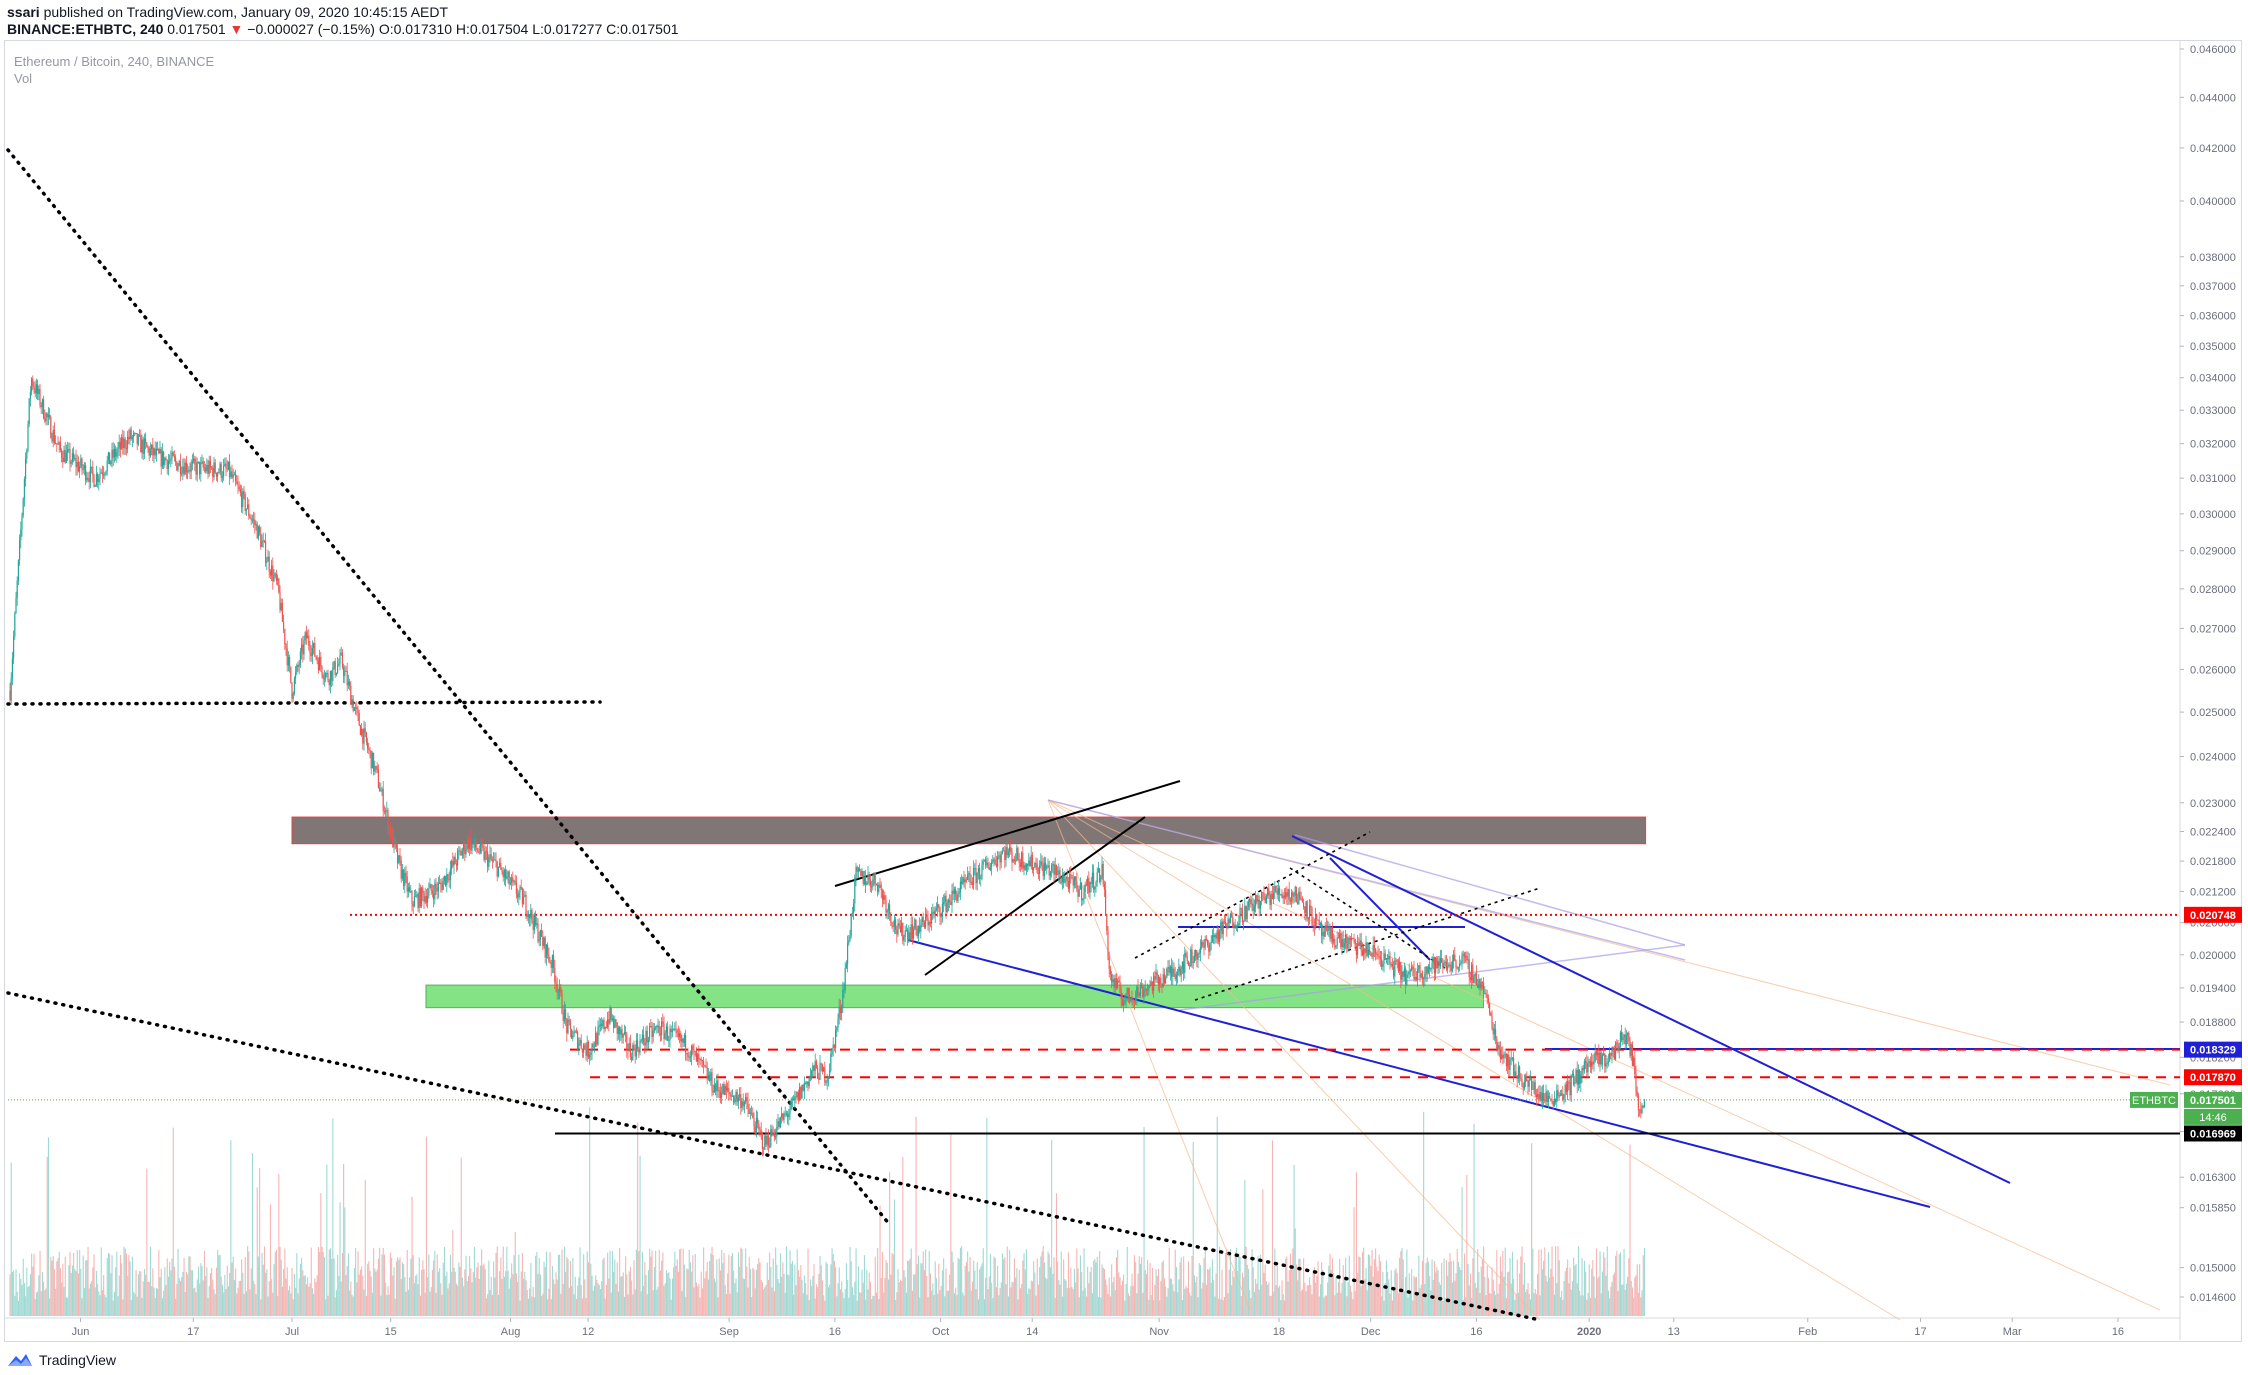 Image resolution: width=2248 pixels, height=1375 pixels. Describe the element at coordinates (61, 1360) in the screenshot. I see `tradingview-logo: TradingView` at that location.